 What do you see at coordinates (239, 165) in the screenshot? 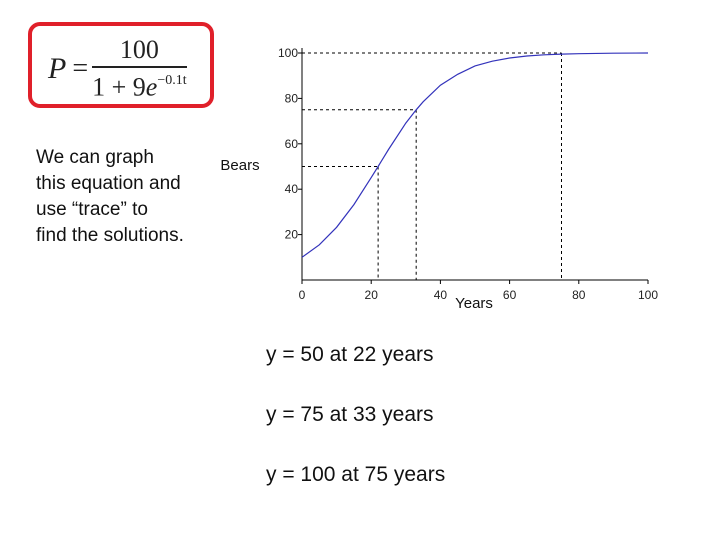
I see `y-axis-label: Bears` at bounding box center [239, 165].